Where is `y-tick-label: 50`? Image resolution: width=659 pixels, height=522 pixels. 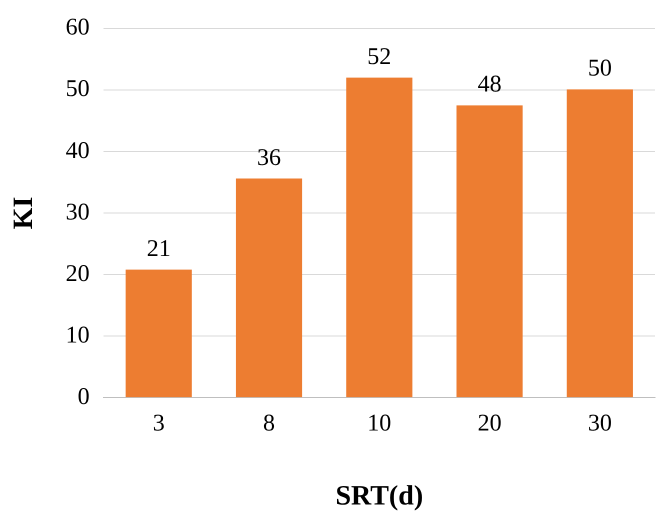 y-tick-label: 50 is located at coordinates (78, 89).